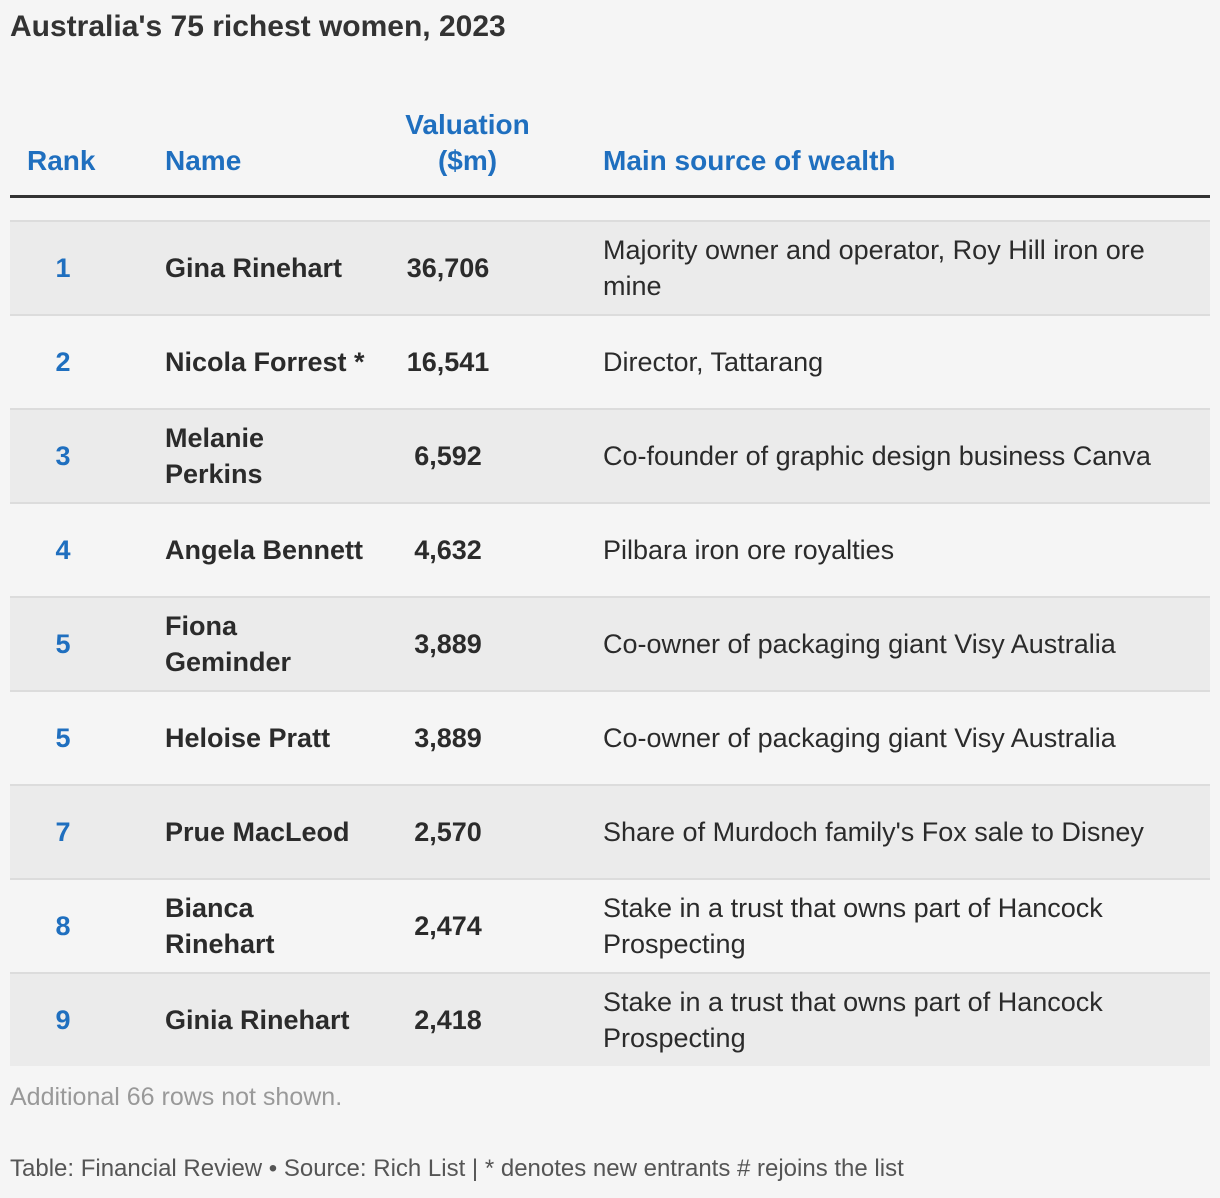 This screenshot has width=1220, height=1198. I want to click on rank-cell: 1, so click(63, 268).